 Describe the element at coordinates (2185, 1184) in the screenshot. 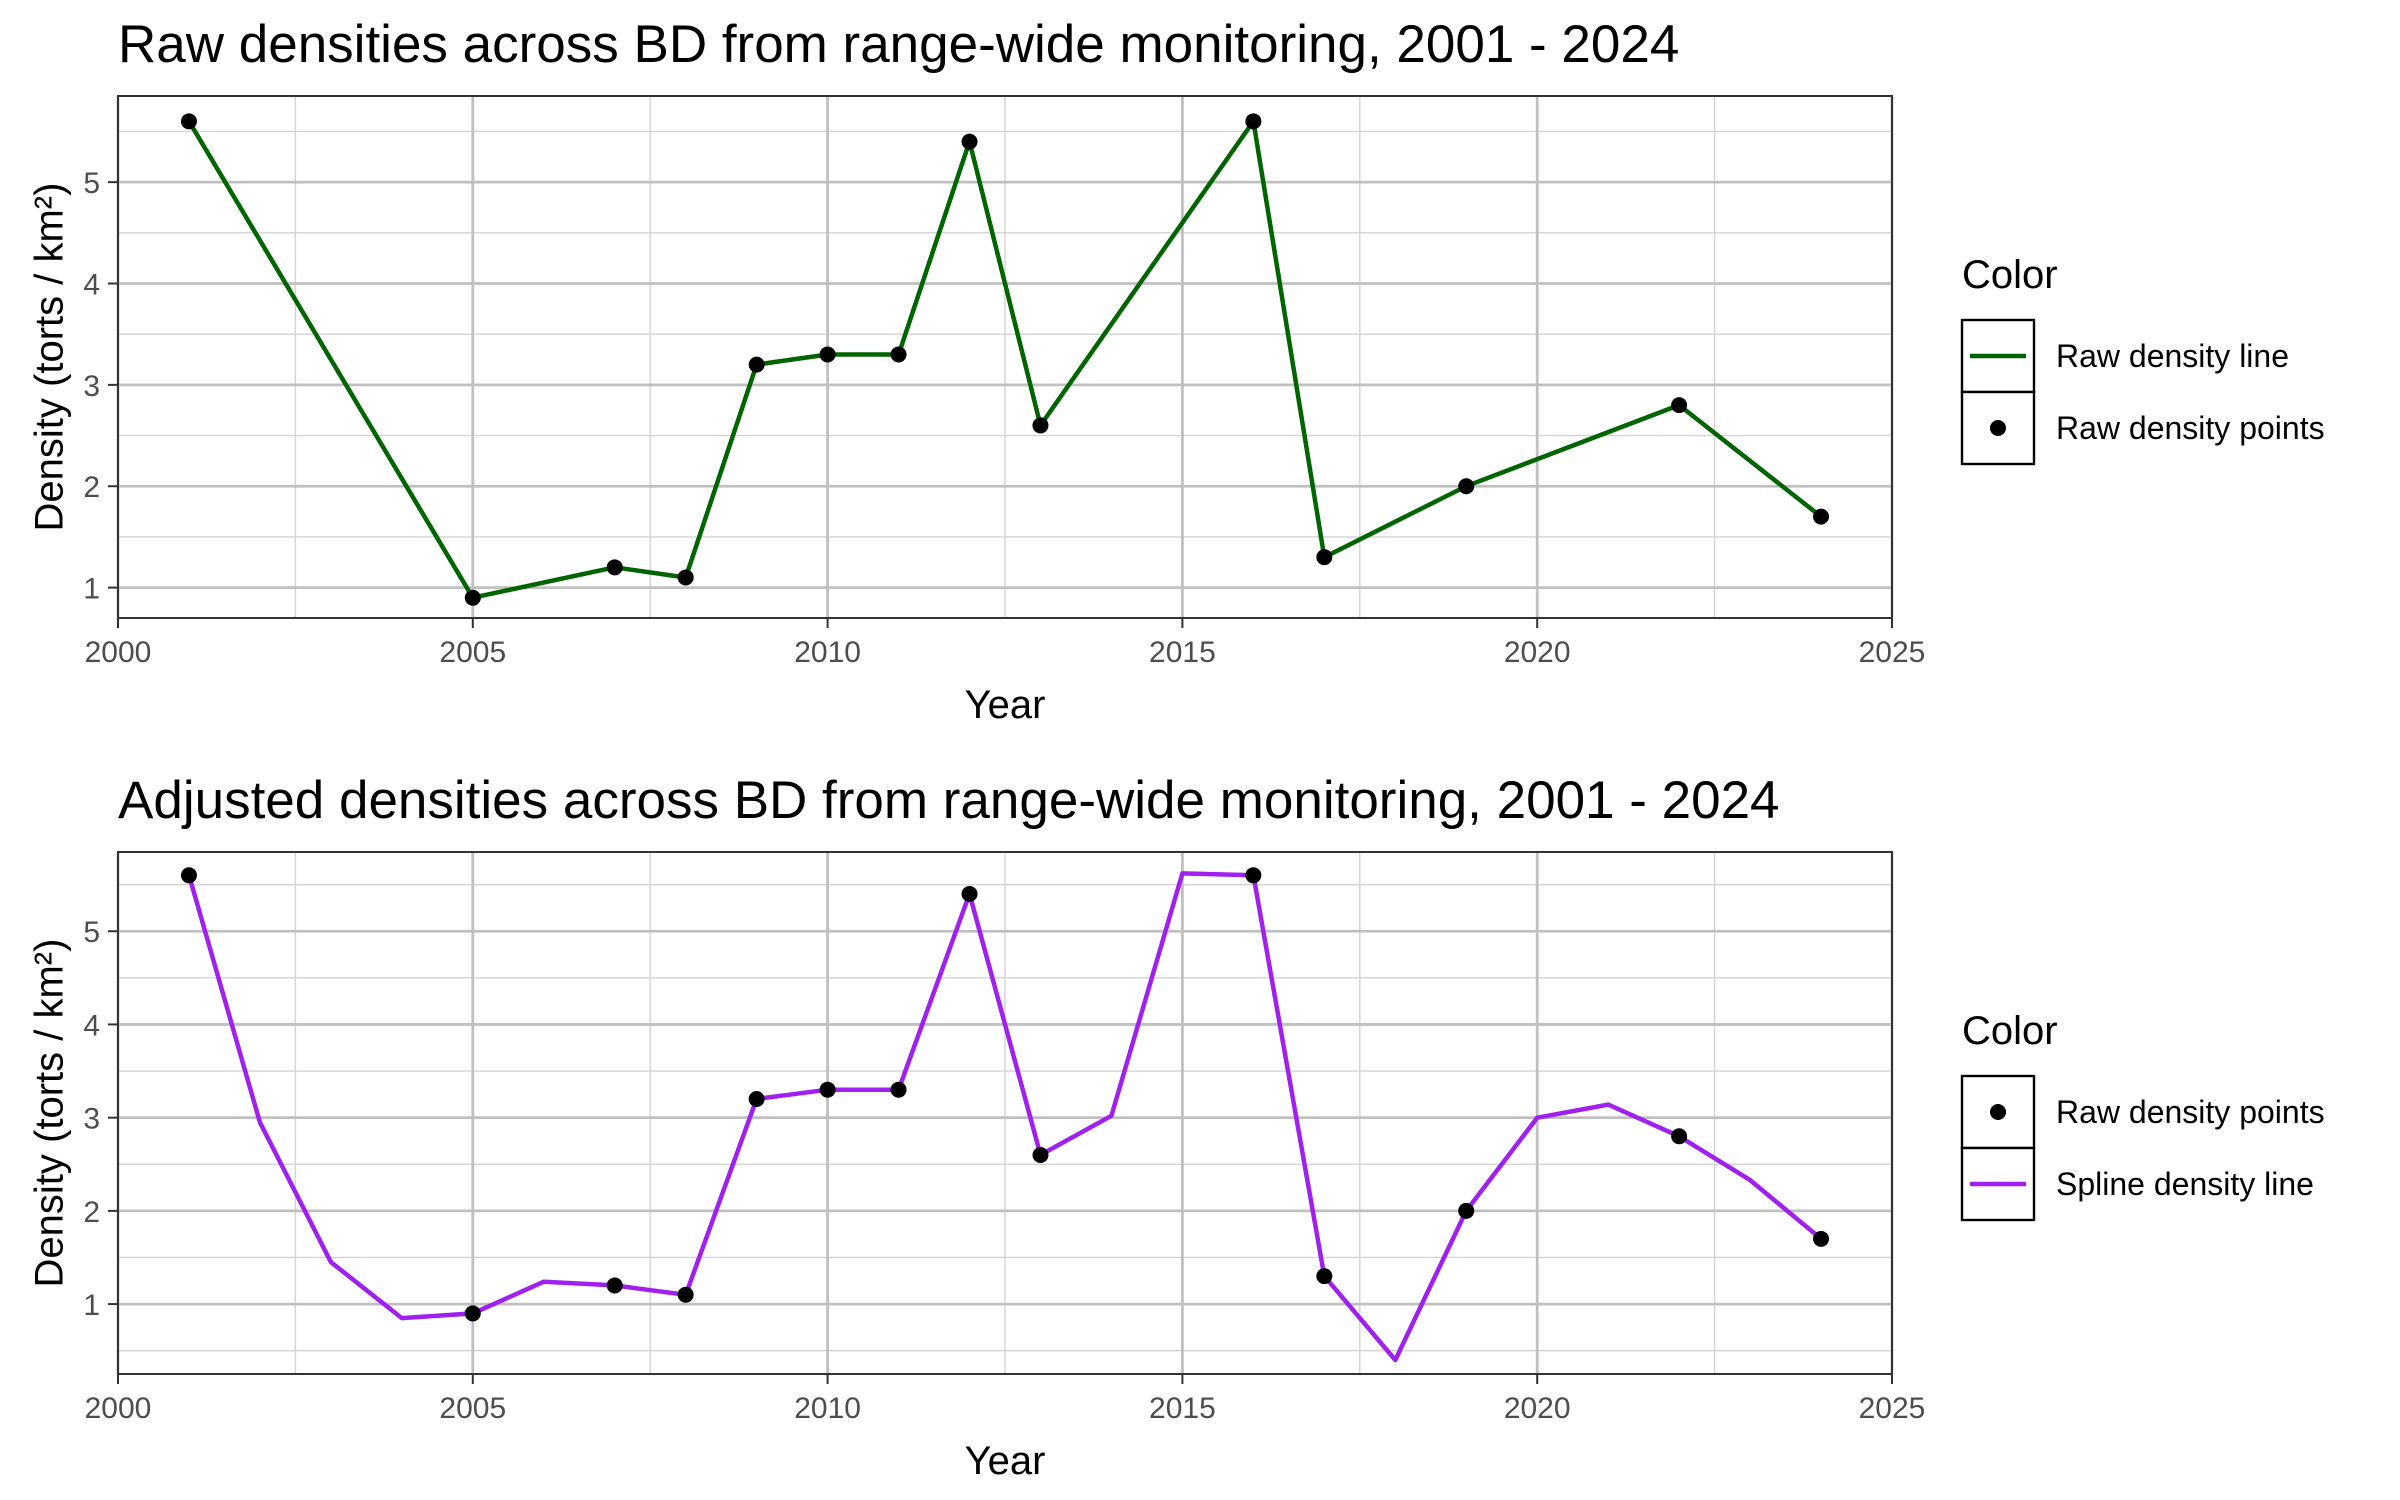

I see `legend-label: Spline density line` at that location.